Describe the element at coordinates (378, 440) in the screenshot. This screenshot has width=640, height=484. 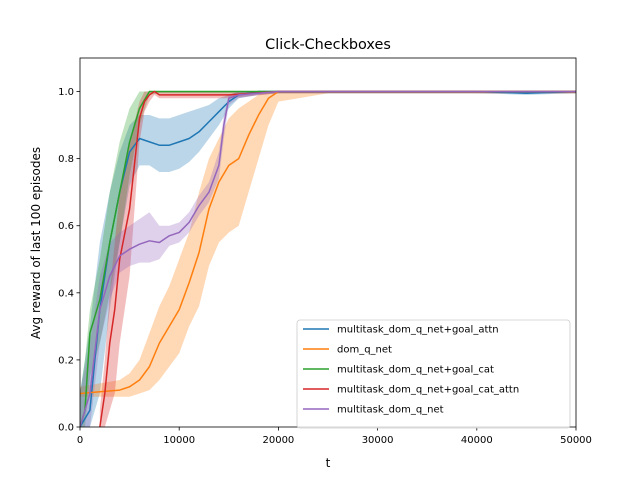
I see `x-tick-label: 30000` at that location.